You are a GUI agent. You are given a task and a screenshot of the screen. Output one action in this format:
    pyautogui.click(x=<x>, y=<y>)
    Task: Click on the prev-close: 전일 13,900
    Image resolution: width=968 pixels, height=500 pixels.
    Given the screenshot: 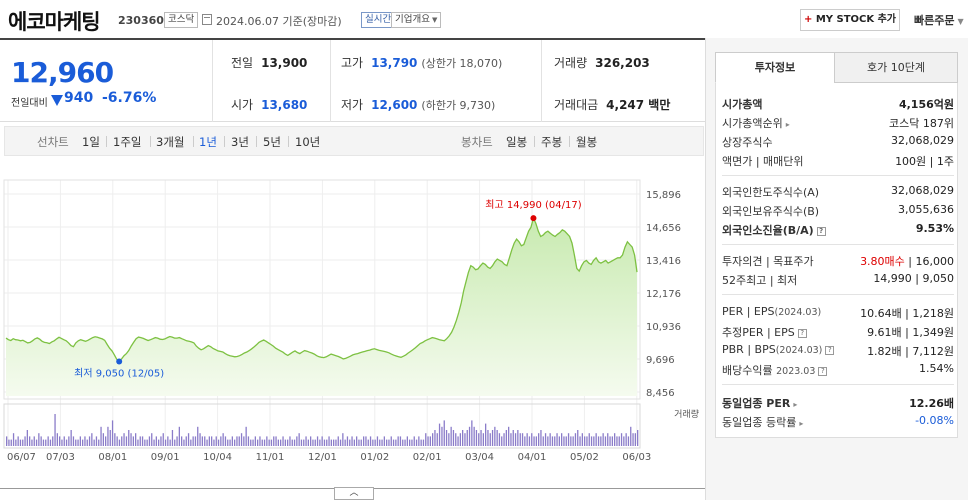 What is the action you would take?
    pyautogui.click(x=269, y=62)
    